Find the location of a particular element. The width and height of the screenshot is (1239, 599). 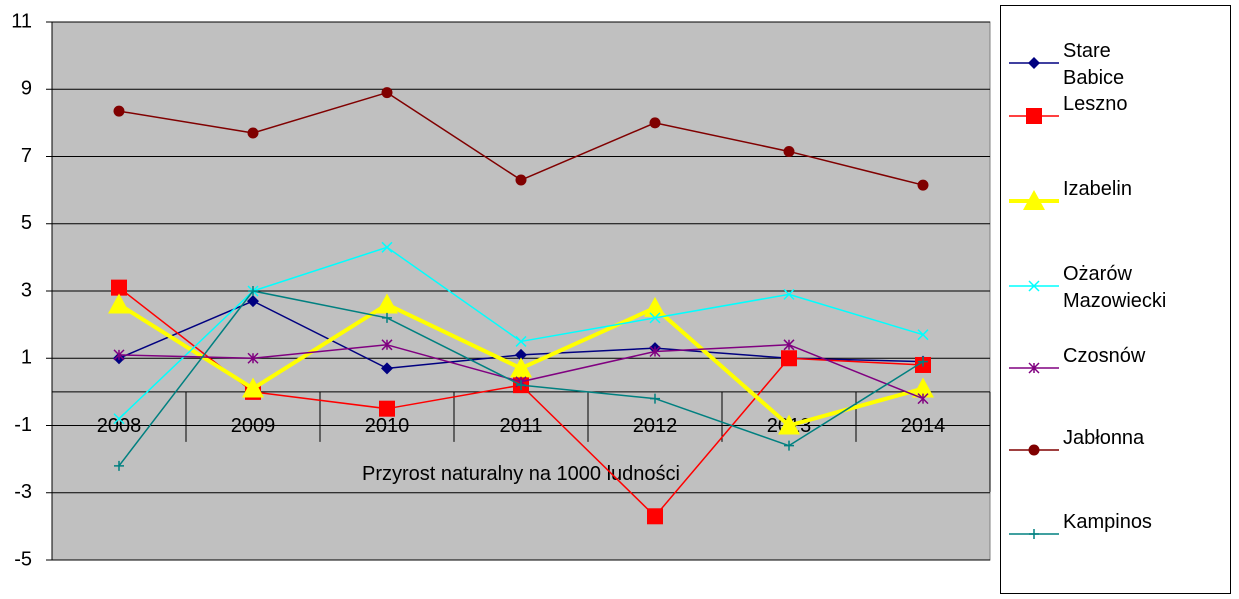

x-tick-label: 2014 is located at coordinates (923, 426).